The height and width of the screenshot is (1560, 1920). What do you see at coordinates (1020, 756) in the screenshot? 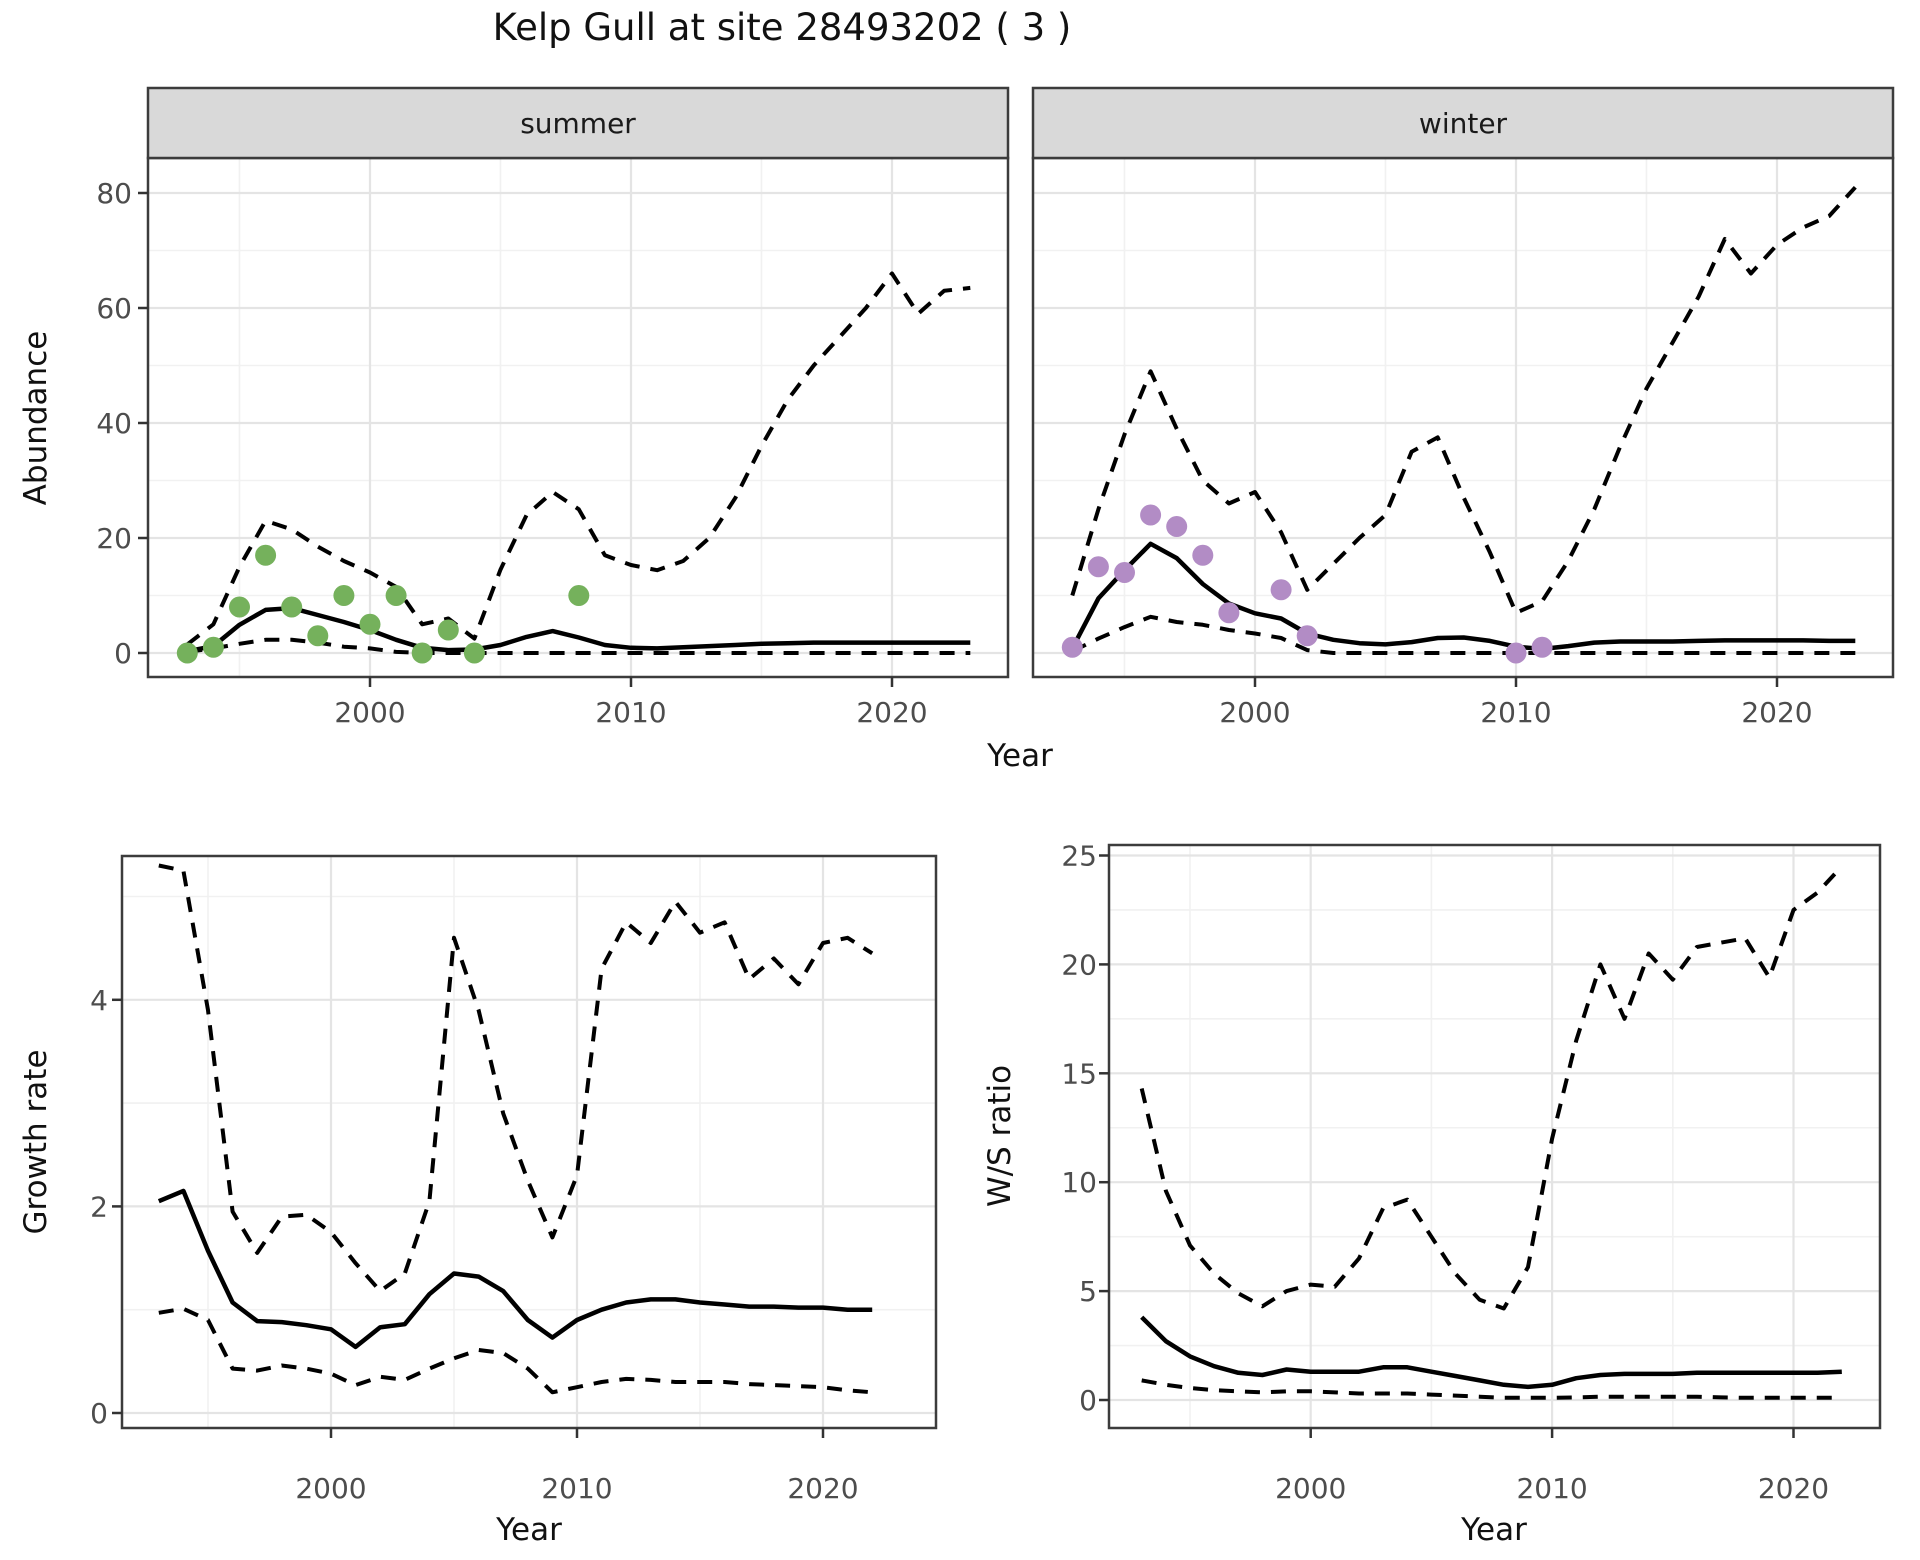
I see `top-year-axis-label: Year` at bounding box center [1020, 756].